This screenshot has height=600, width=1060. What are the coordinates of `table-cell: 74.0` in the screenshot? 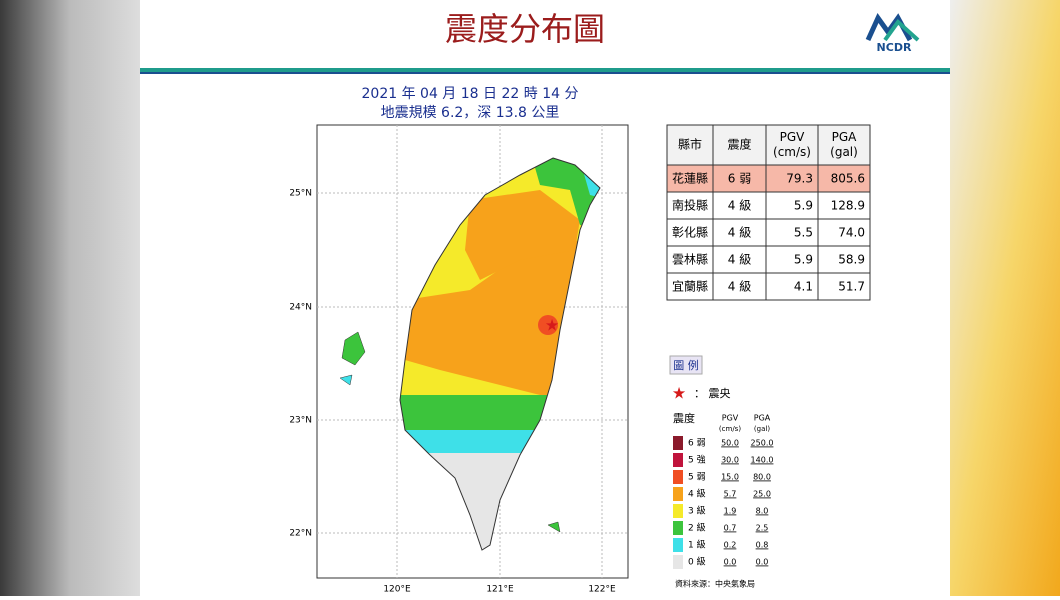 It's located at (851, 233).